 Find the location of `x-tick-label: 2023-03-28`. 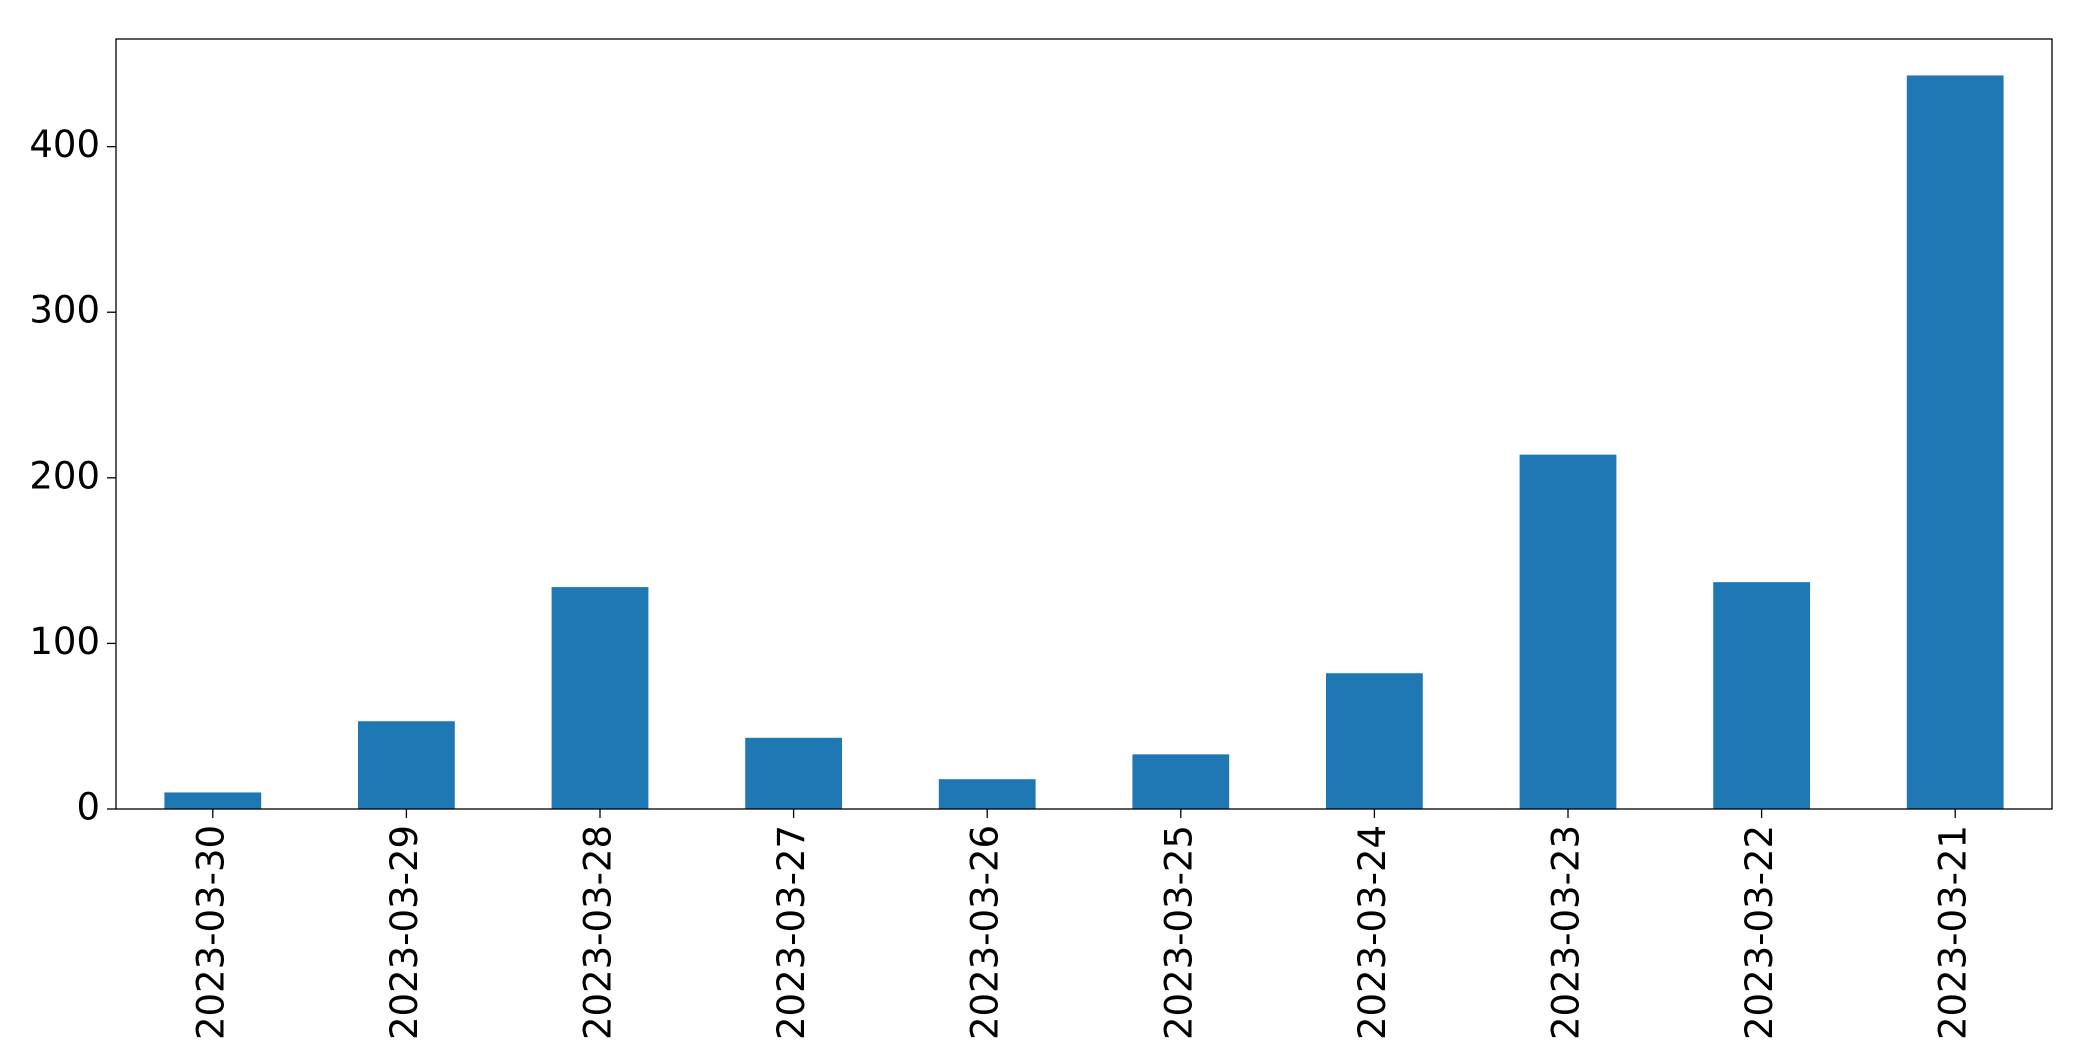

x-tick-label: 2023-03-28 is located at coordinates (598, 932).